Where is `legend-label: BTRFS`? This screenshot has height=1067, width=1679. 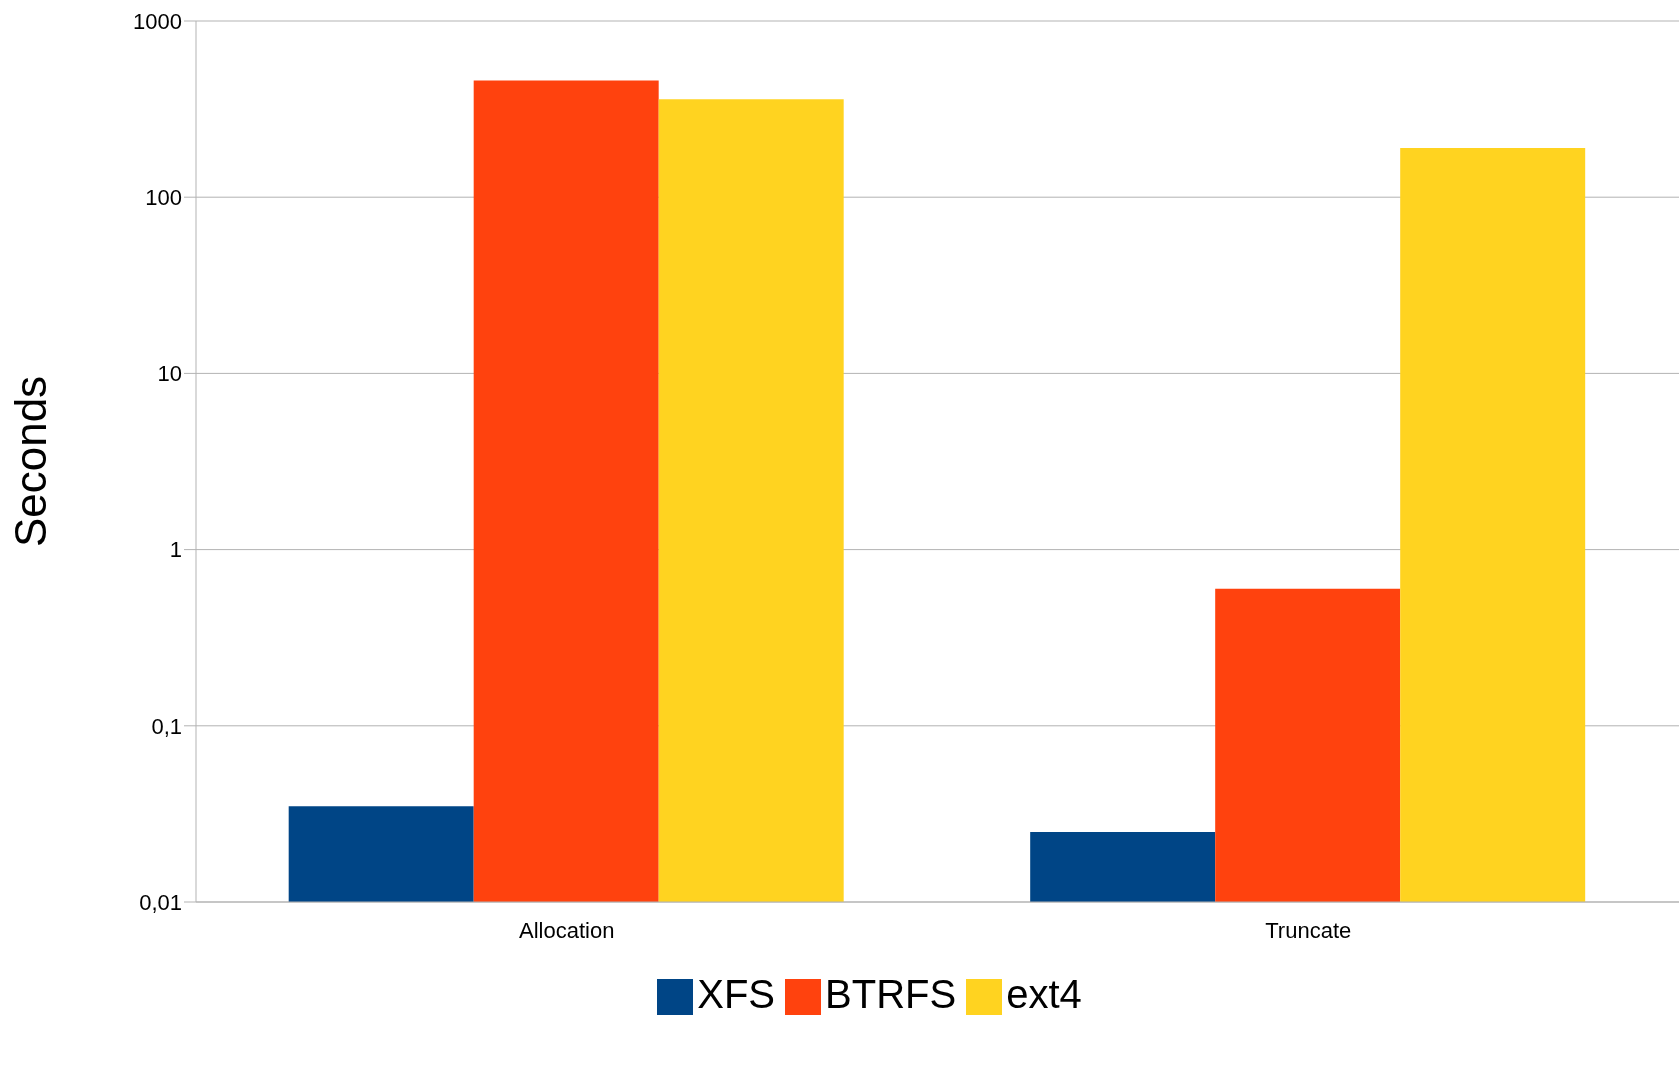 legend-label: BTRFS is located at coordinates (891, 994).